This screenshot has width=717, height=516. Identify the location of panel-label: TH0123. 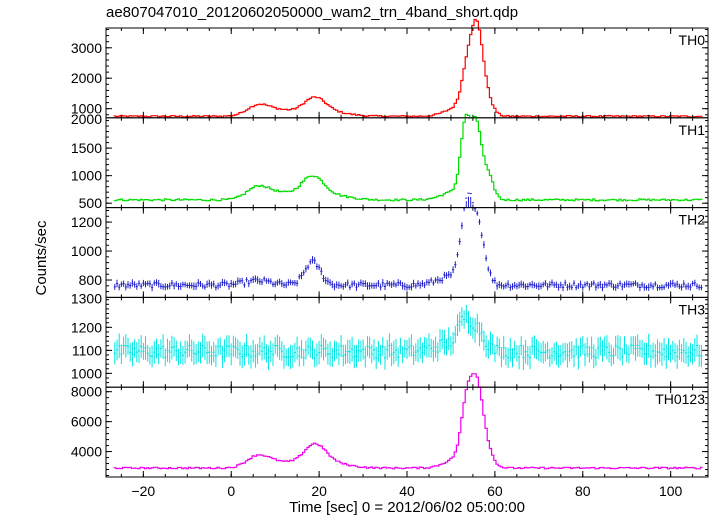
(680, 399).